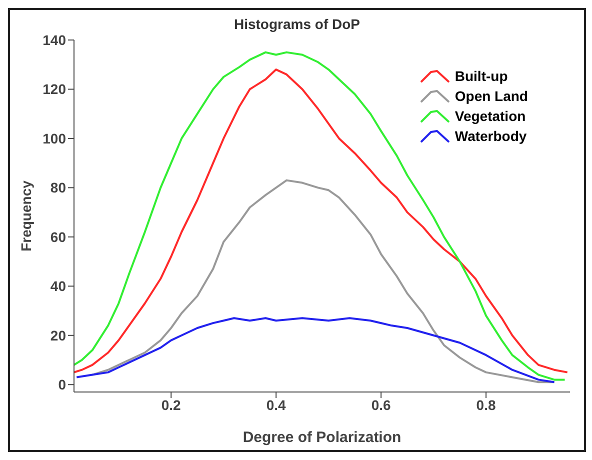  I want to click on legend-label: Built-up, so click(481, 76).